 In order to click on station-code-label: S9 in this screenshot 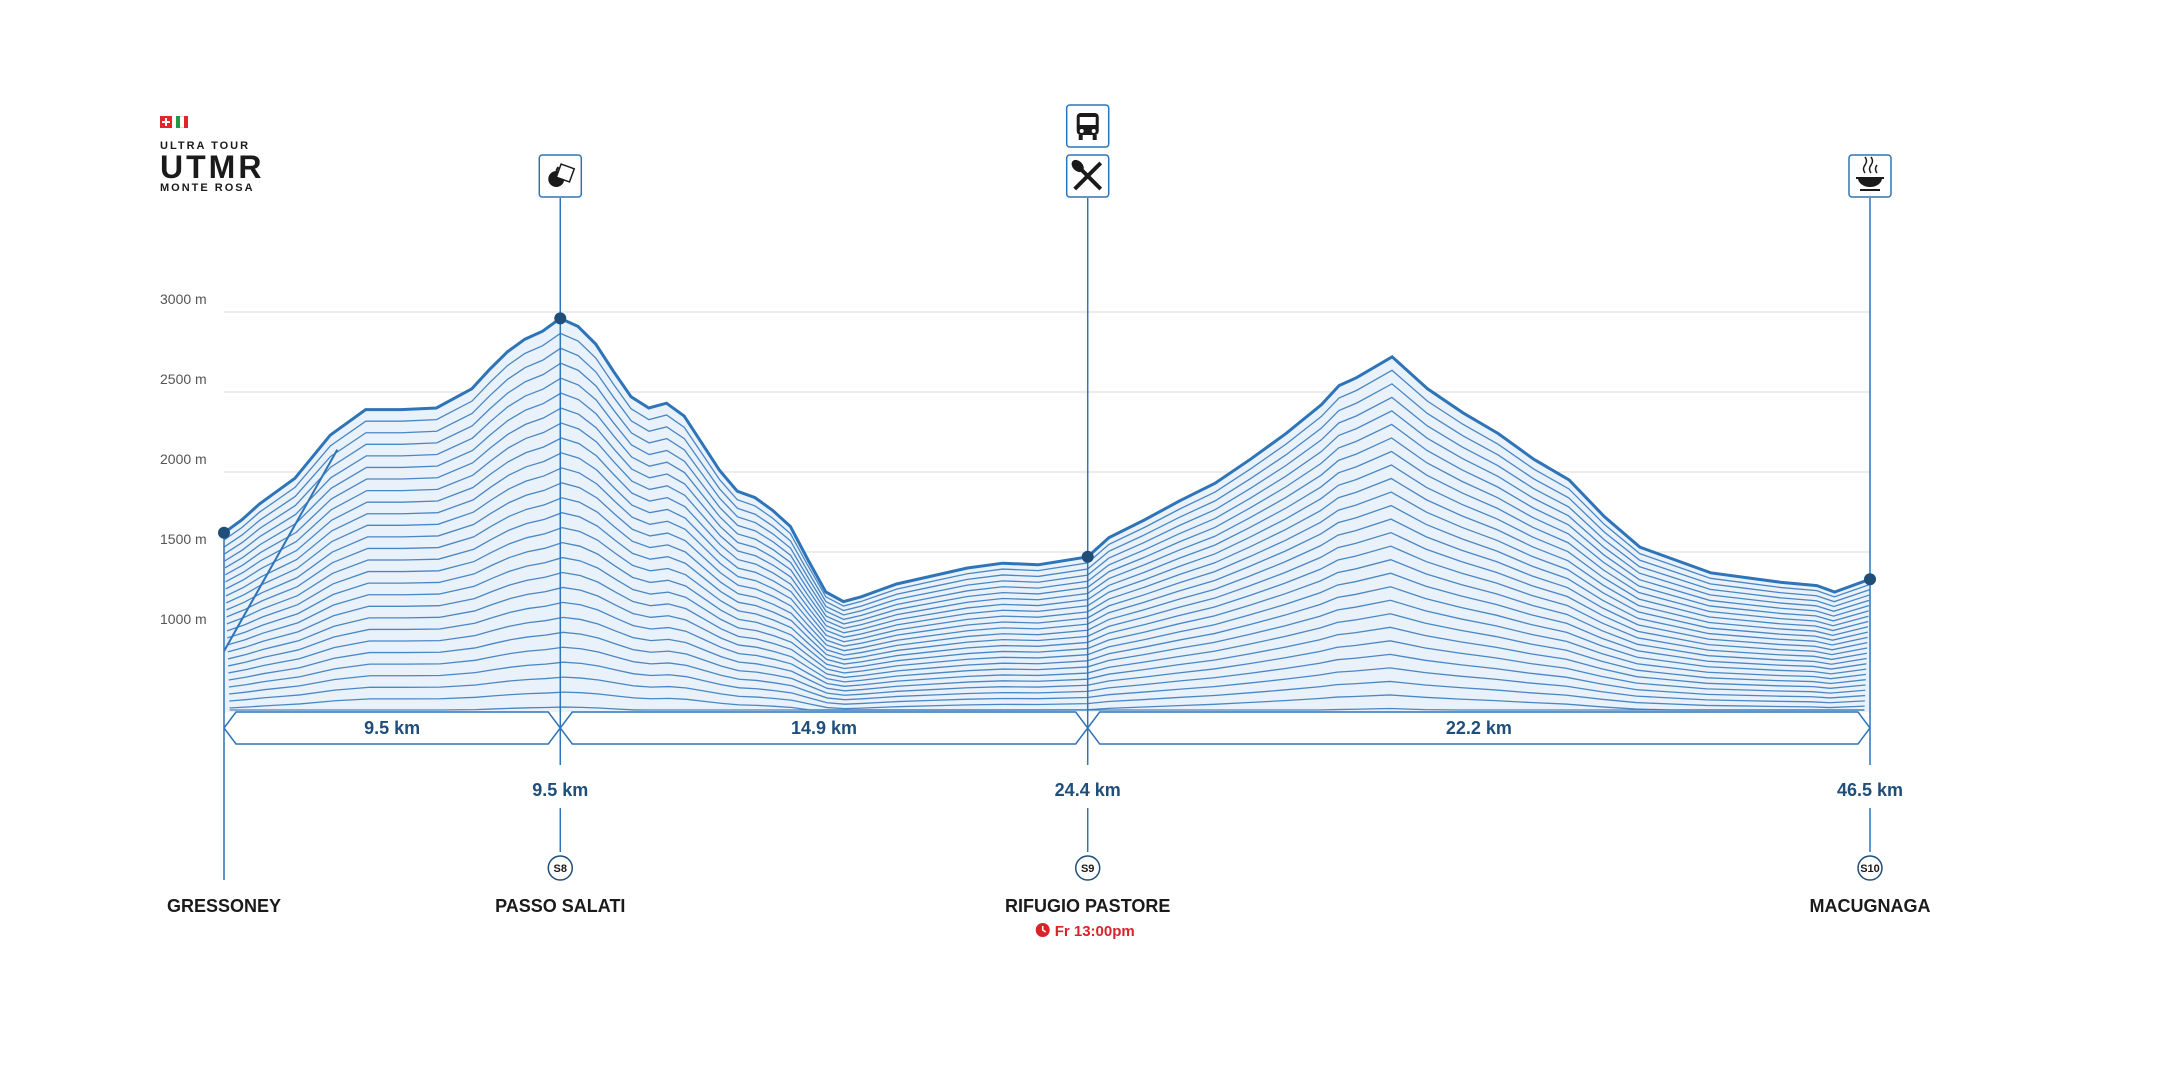, I will do `click(1087, 869)`.